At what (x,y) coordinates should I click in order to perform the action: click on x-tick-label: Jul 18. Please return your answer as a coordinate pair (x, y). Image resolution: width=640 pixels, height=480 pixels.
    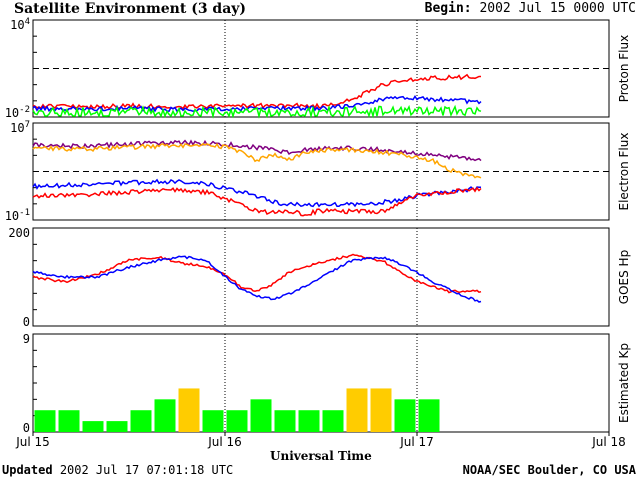
    Looking at the image, I should click on (608, 442).